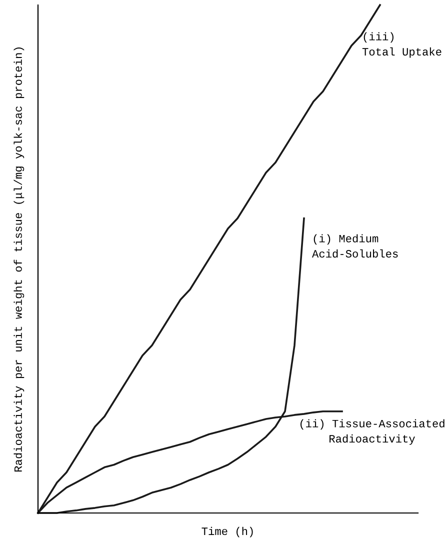 Image resolution: width=448 pixels, height=545 pixels. I want to click on y-axis-title: Radioactivity per unit weight of tissue (μl/mg yolk-sac protein), so click(19, 260).